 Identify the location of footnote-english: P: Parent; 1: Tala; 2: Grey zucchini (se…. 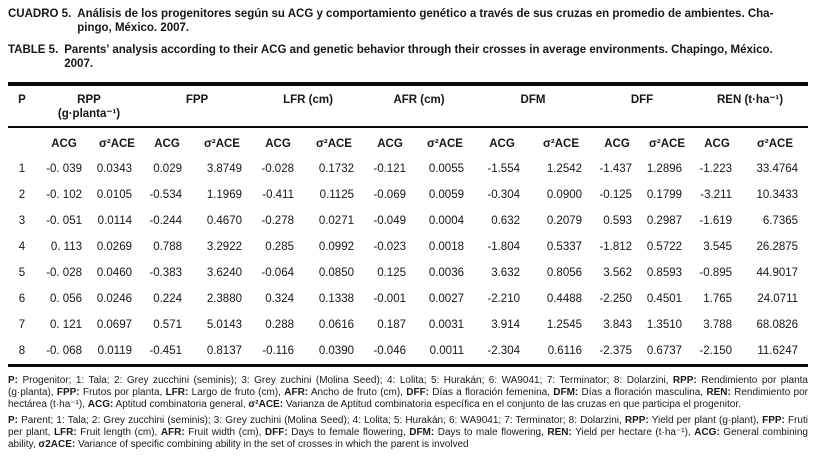
(408, 432).